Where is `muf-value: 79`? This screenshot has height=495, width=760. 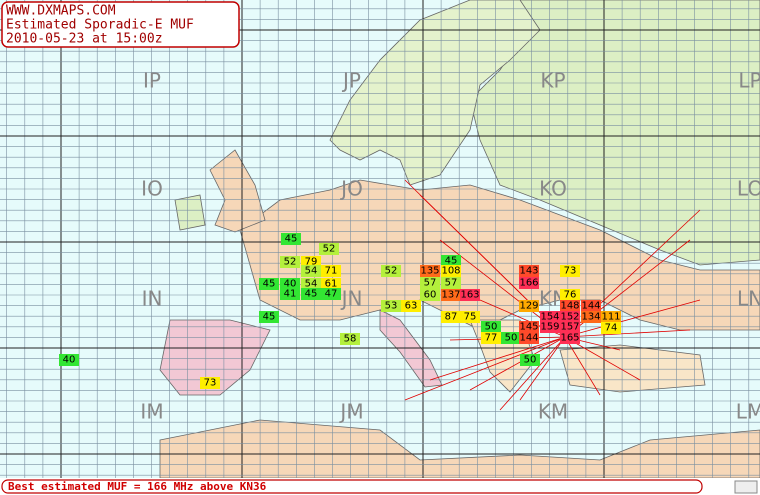
muf-value: 79 is located at coordinates (311, 262).